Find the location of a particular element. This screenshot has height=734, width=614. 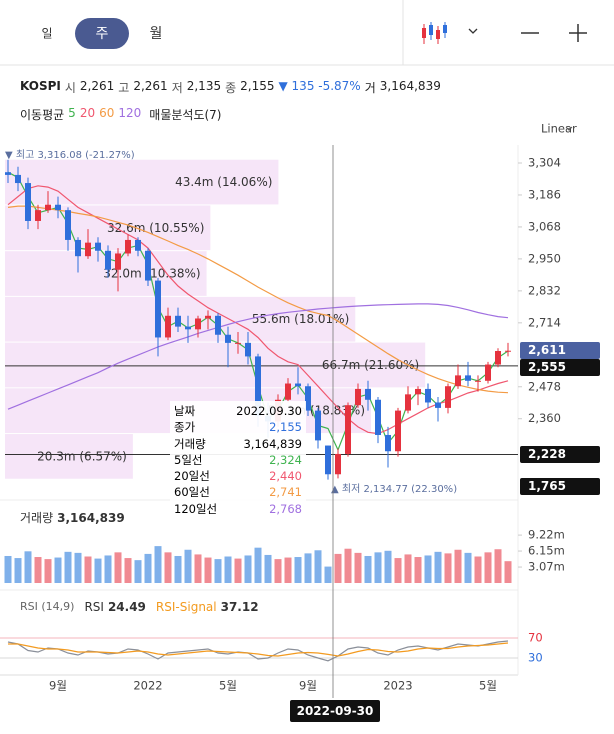

y-tick-label: 2,360 is located at coordinates (544, 418).